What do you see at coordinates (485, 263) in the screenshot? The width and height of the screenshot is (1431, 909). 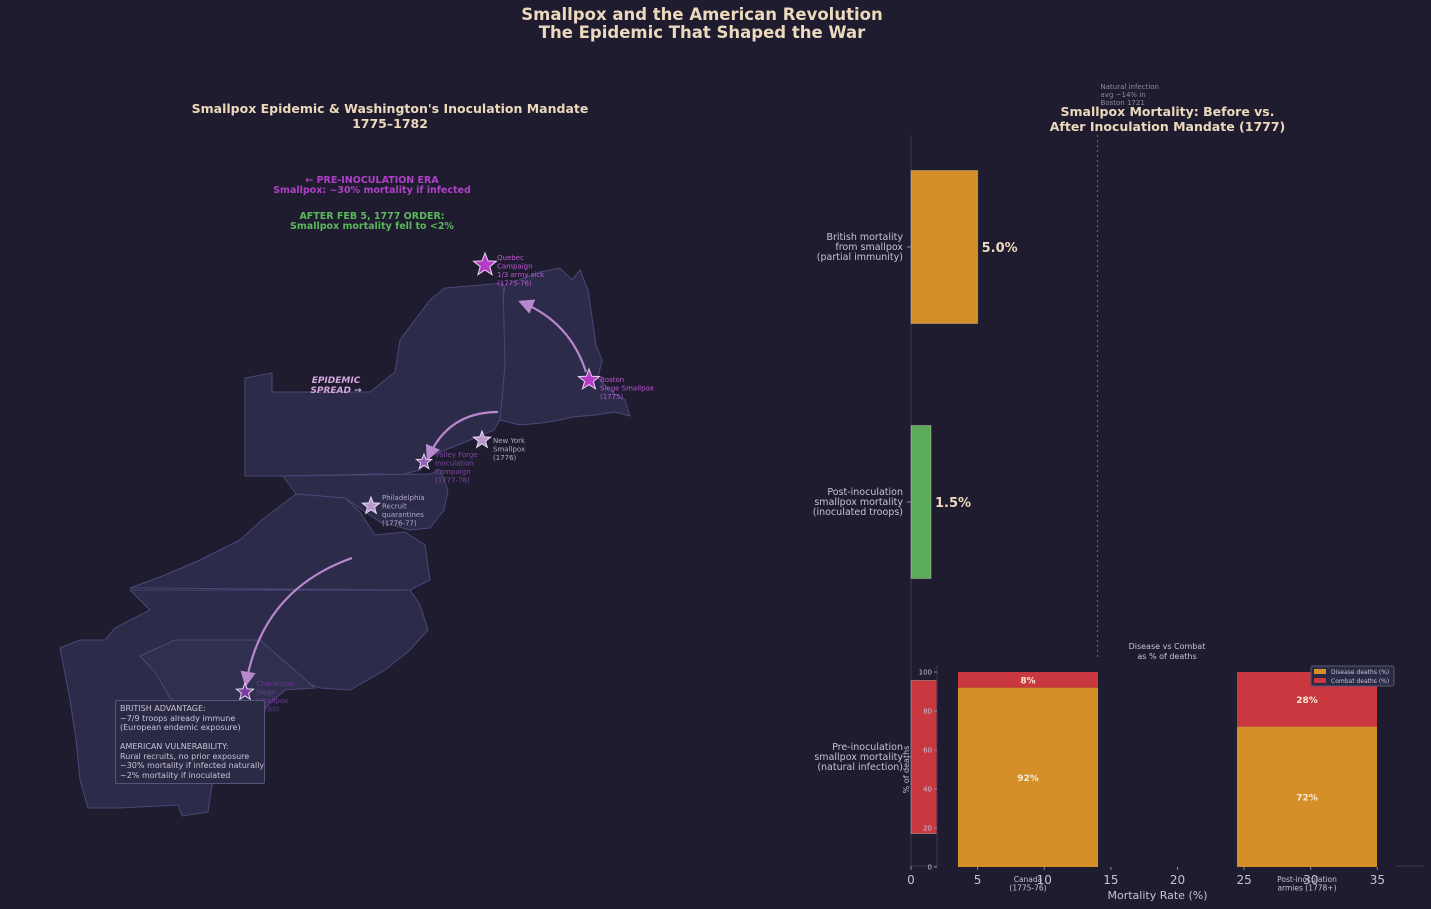 I see `quebec-star-icon` at bounding box center [485, 263].